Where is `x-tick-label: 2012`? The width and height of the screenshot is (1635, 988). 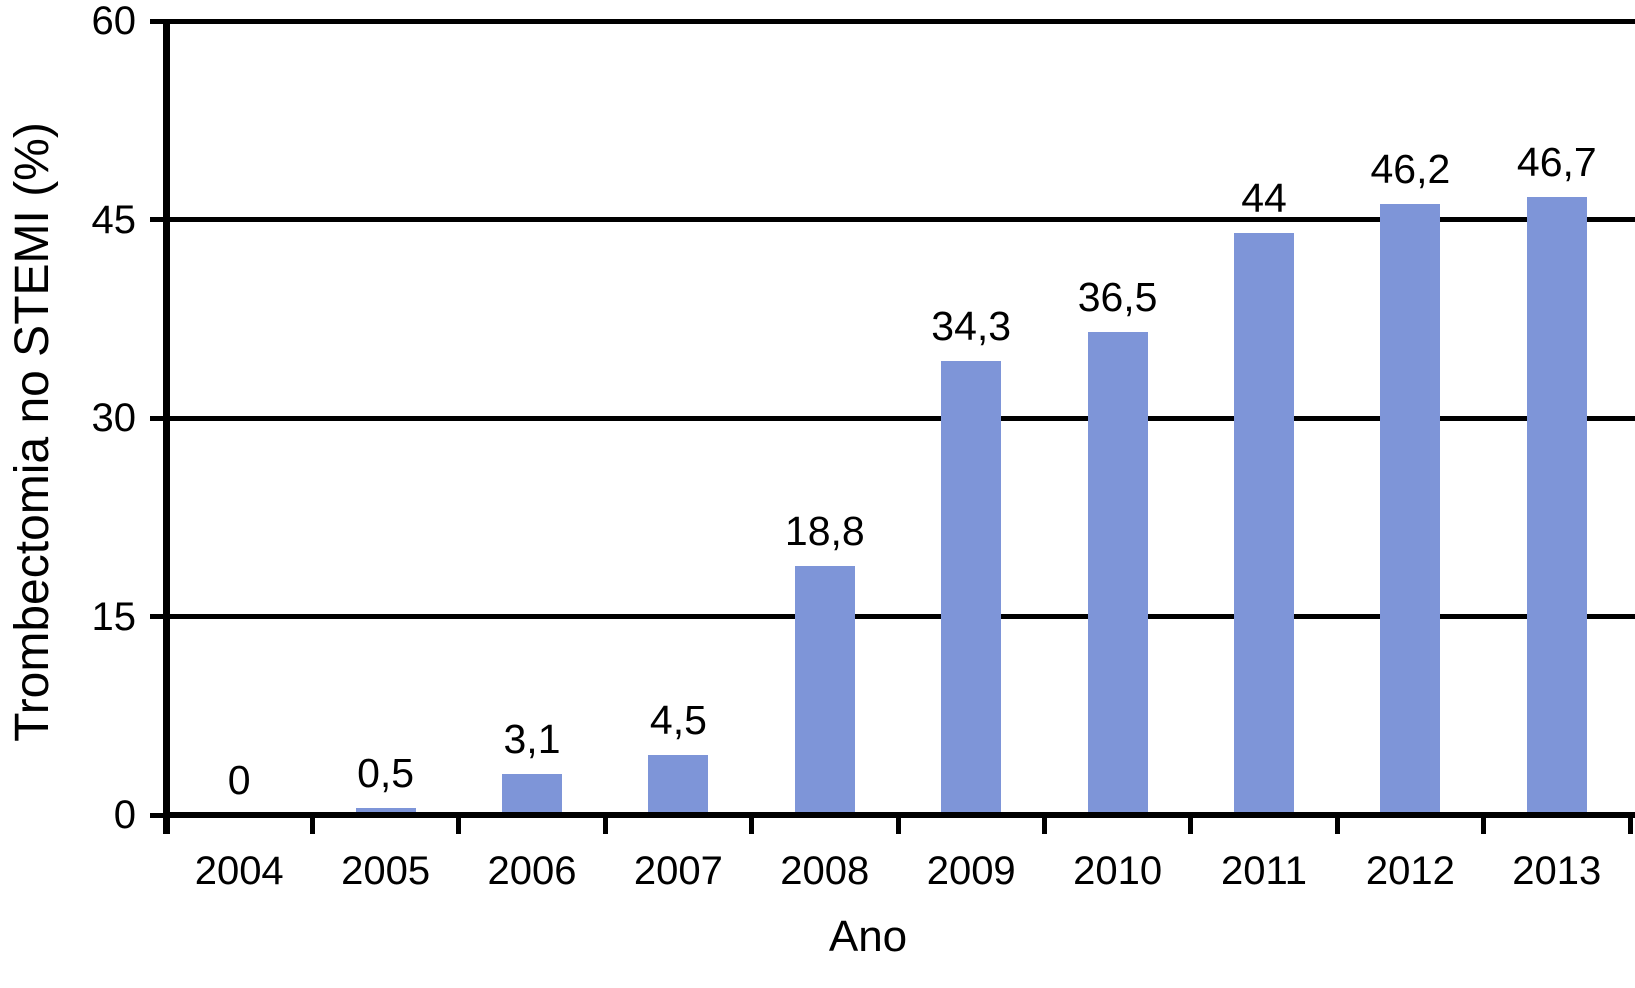 x-tick-label: 2012 is located at coordinates (1410, 871).